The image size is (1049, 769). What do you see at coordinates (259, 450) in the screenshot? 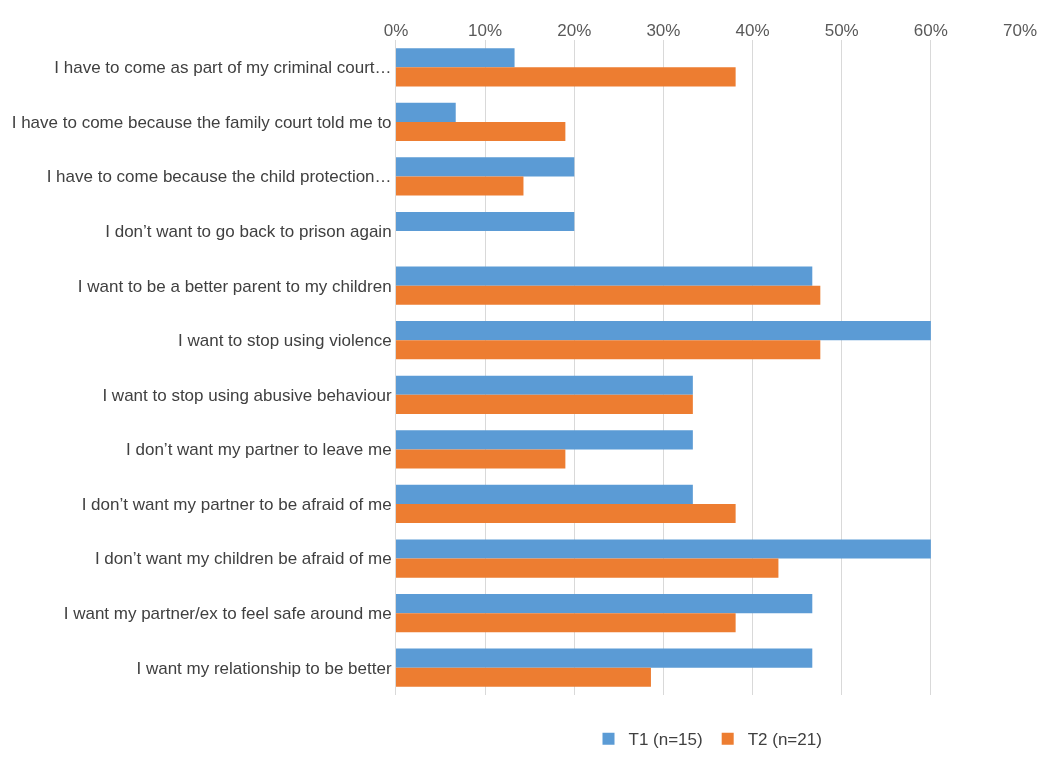
I see `y-tick-label: I don’t want my partner to leave me` at bounding box center [259, 450].